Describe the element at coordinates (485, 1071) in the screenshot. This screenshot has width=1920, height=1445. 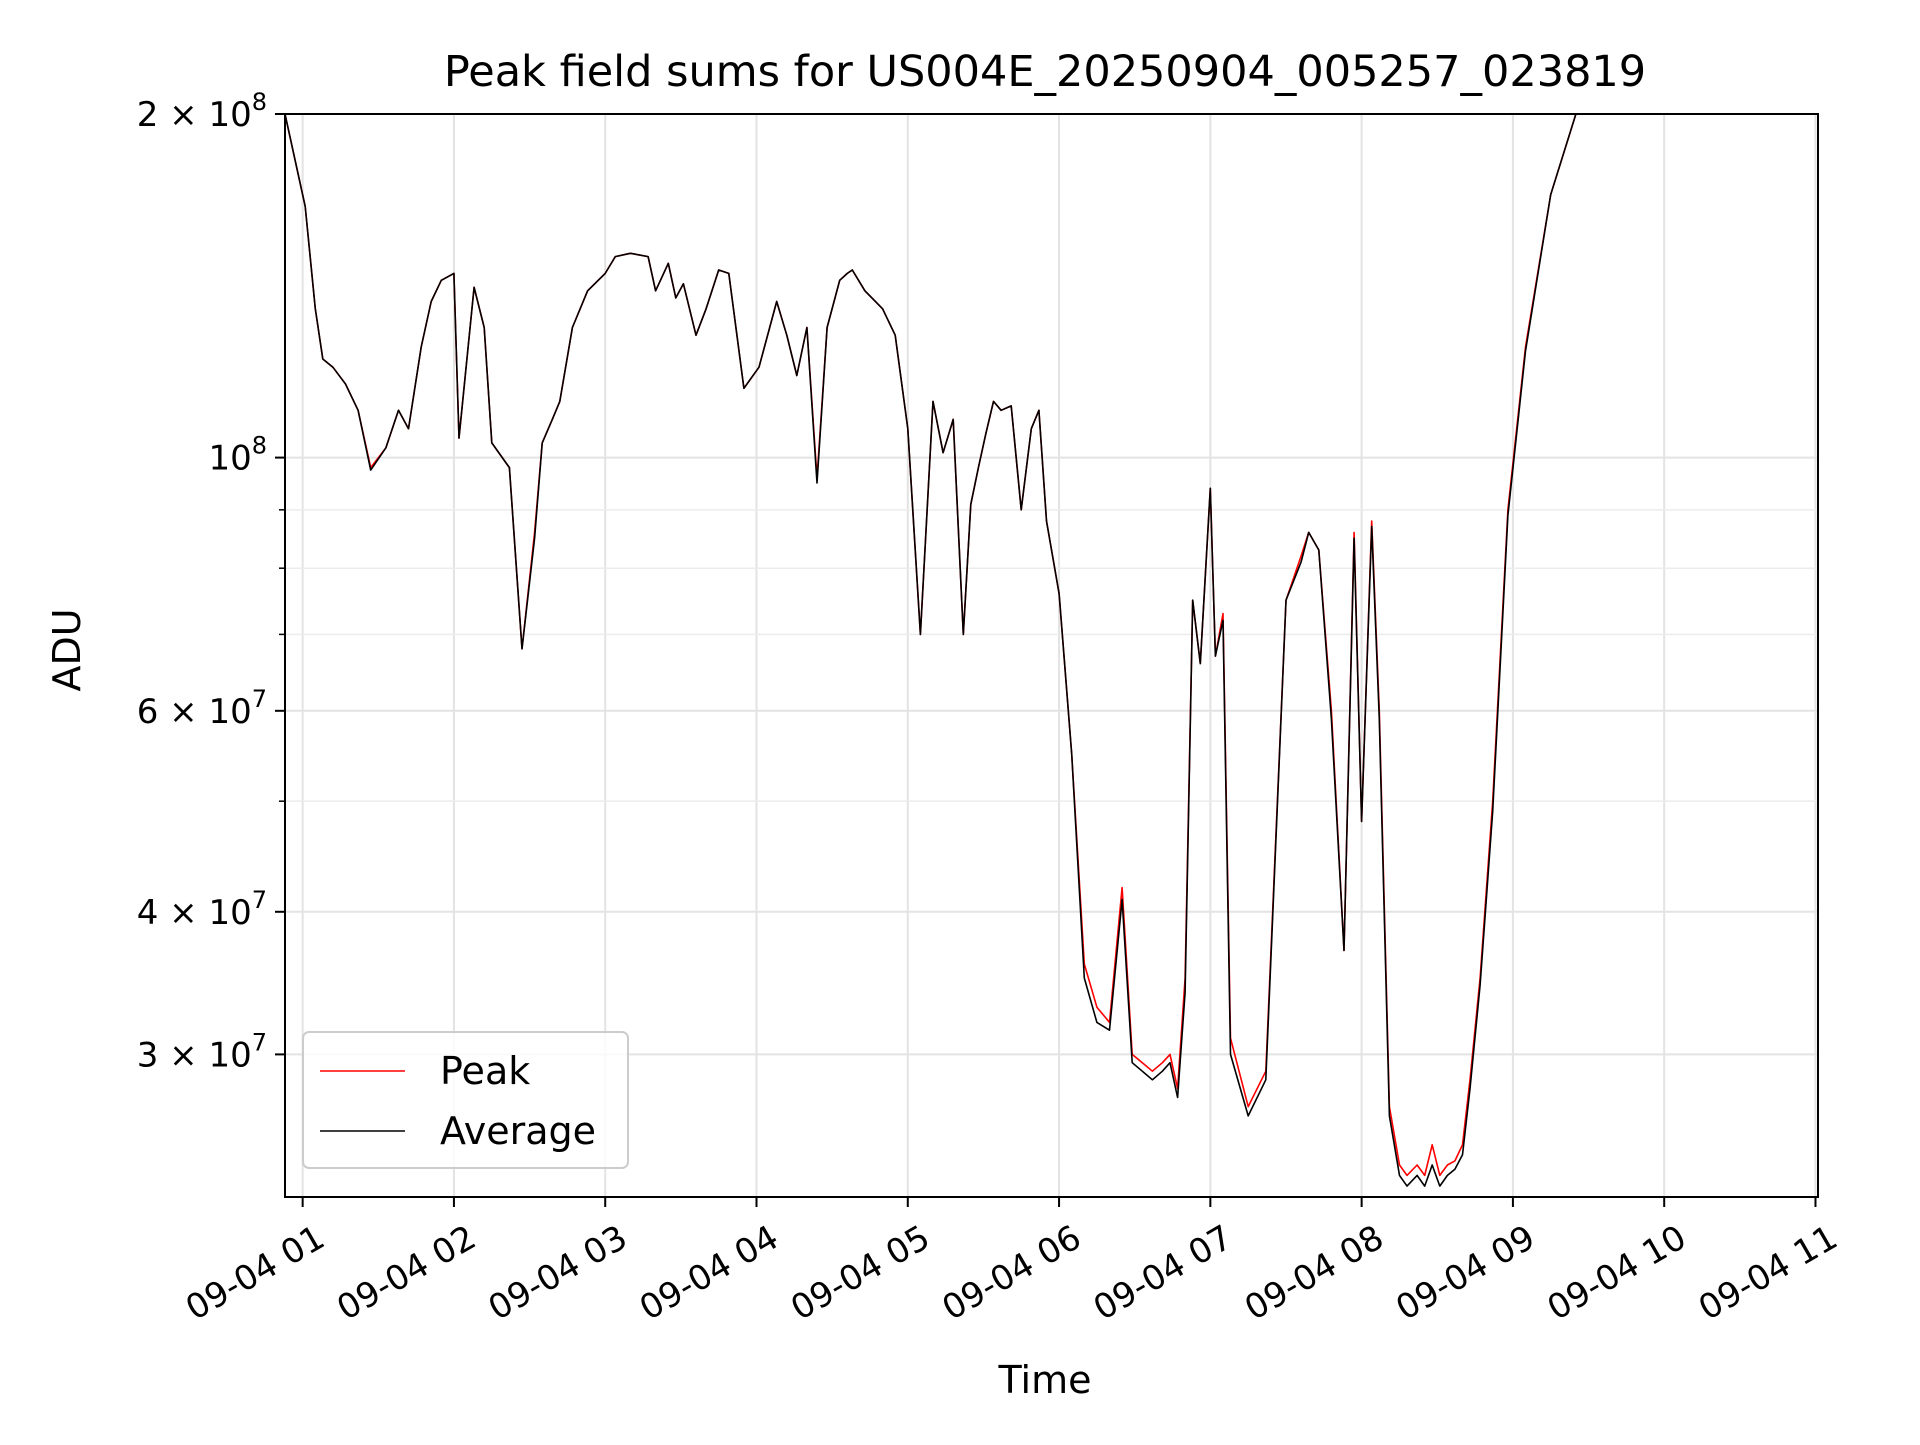
I see `legend-peak-label: Peak` at that location.